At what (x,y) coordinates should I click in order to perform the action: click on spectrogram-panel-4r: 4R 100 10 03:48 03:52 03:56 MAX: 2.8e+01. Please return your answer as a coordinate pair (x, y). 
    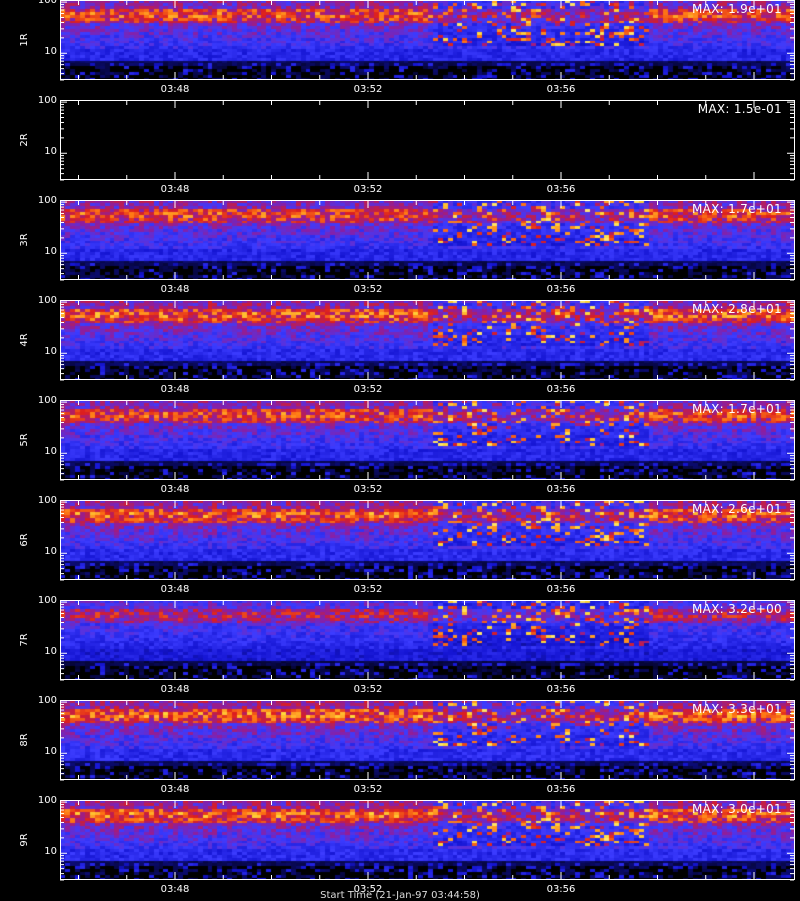
    Looking at the image, I should click on (400, 347).